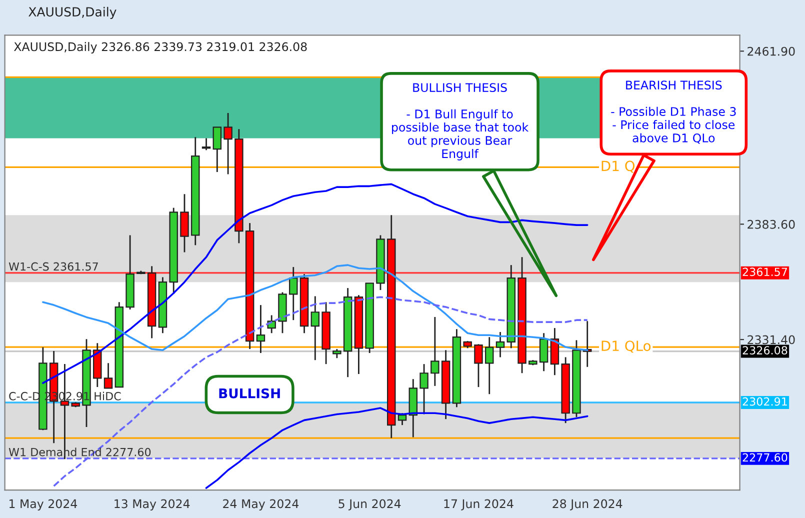  What do you see at coordinates (771, 339) in the screenshot?
I see `y-tick-label: 2331.40` at bounding box center [771, 339].